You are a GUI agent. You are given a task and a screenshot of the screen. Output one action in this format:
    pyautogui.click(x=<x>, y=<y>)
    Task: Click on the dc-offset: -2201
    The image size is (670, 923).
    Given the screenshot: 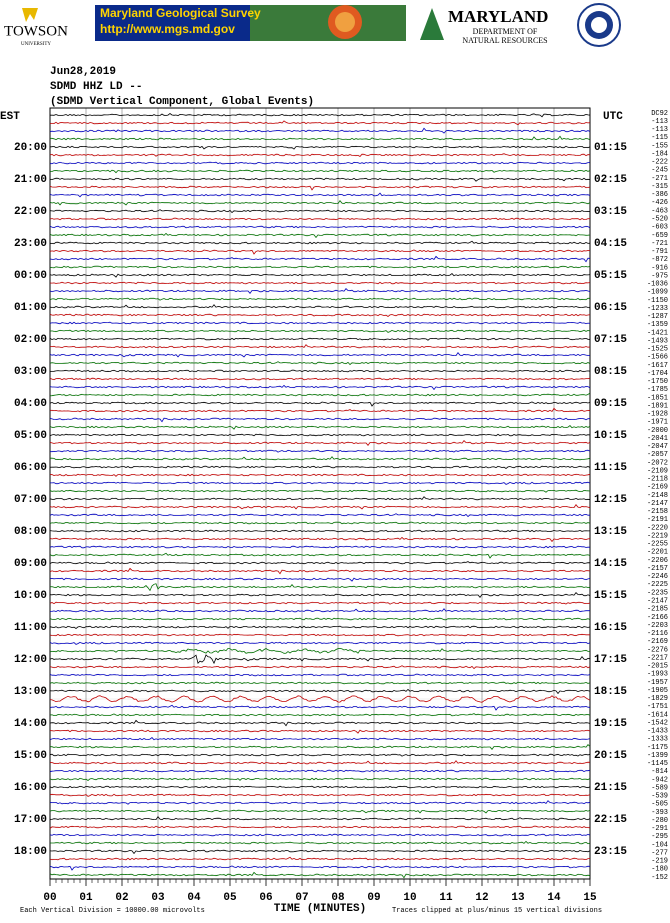 What is the action you would take?
    pyautogui.click(x=657, y=553)
    